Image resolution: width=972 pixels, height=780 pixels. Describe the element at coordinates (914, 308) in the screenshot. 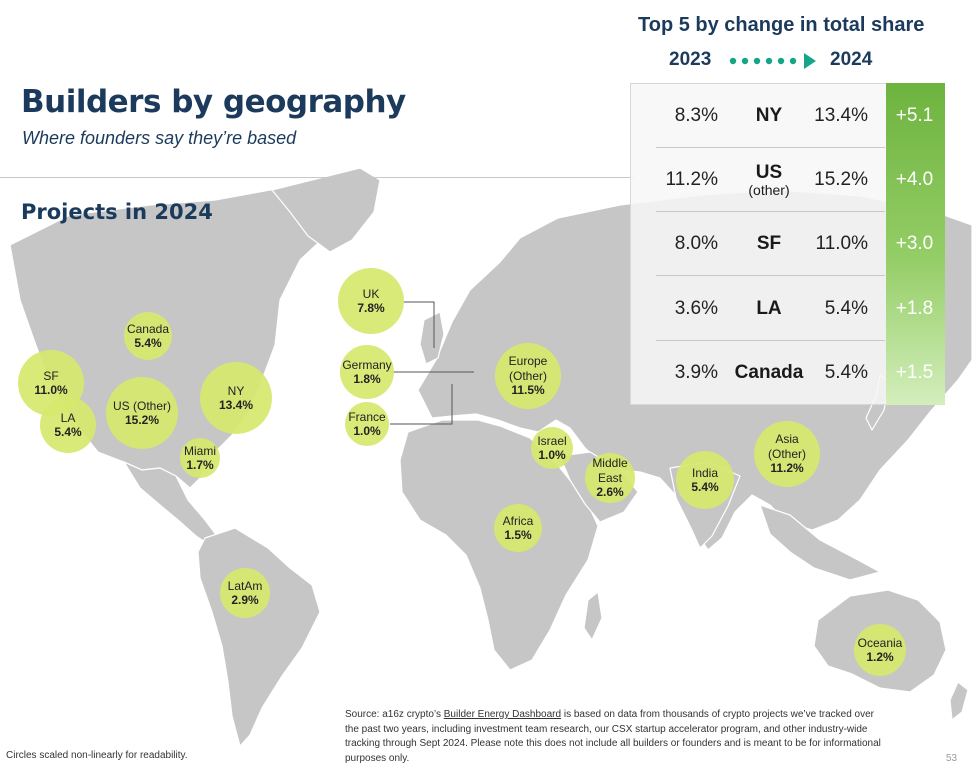

I see `change-value: +1.8` at that location.